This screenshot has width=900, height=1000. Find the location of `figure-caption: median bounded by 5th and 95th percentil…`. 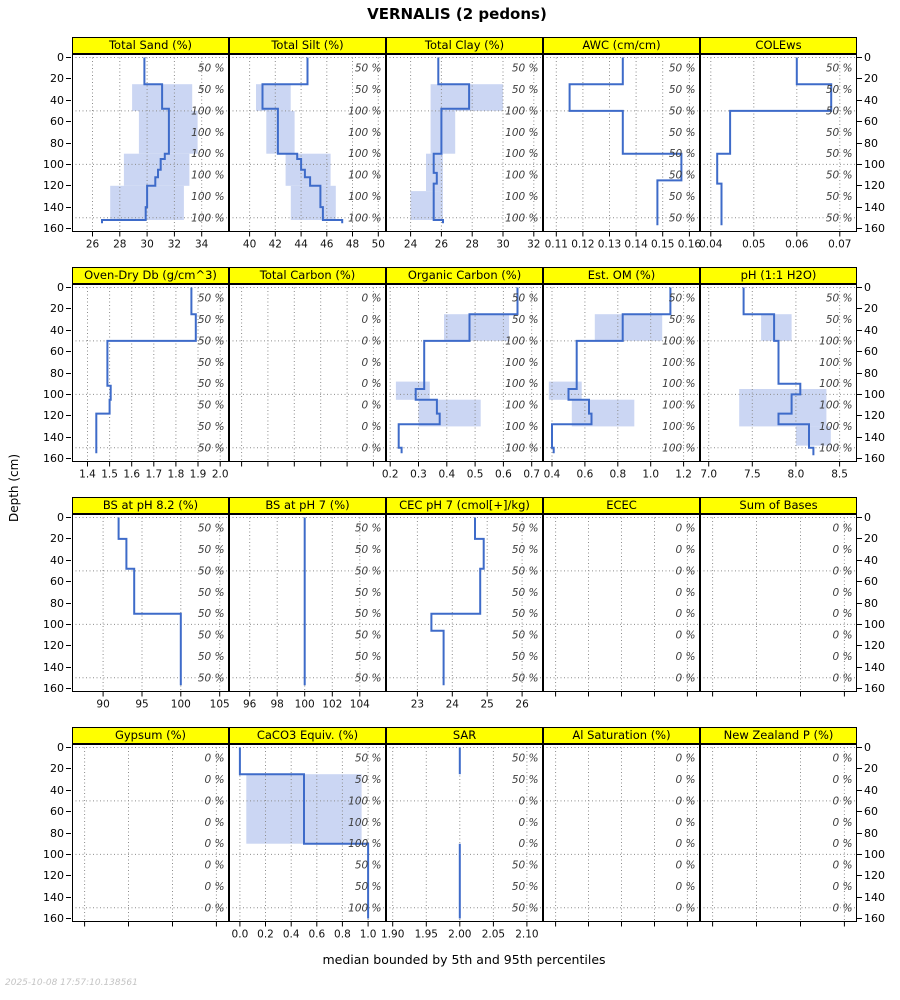

figure-caption: median bounded by 5th and 95th percentil… is located at coordinates (464, 959).